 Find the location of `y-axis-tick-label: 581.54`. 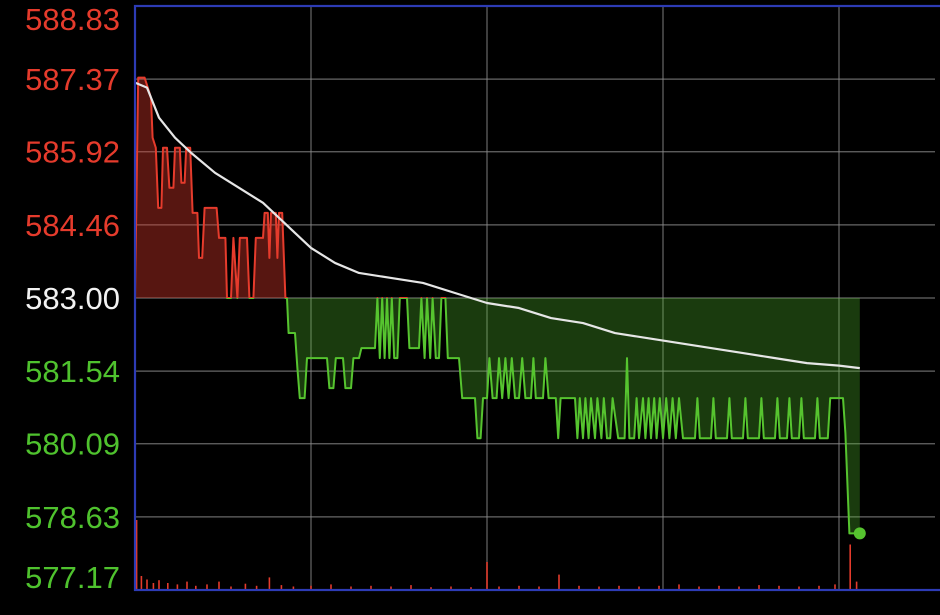

y-axis-tick-label: 581.54 is located at coordinates (72, 371).